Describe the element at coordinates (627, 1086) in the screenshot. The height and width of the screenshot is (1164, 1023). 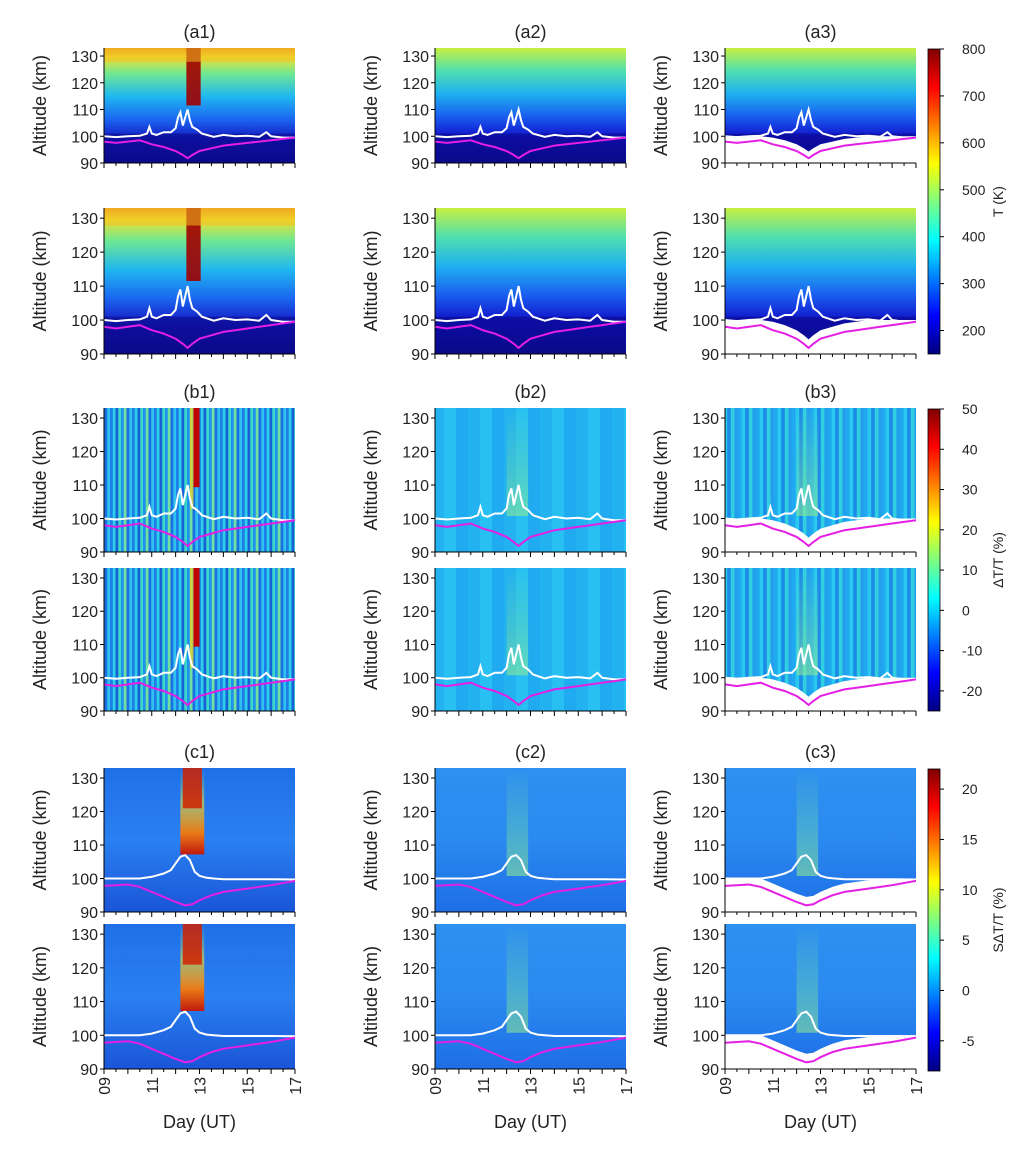
I see `x-tick-label: 17` at that location.